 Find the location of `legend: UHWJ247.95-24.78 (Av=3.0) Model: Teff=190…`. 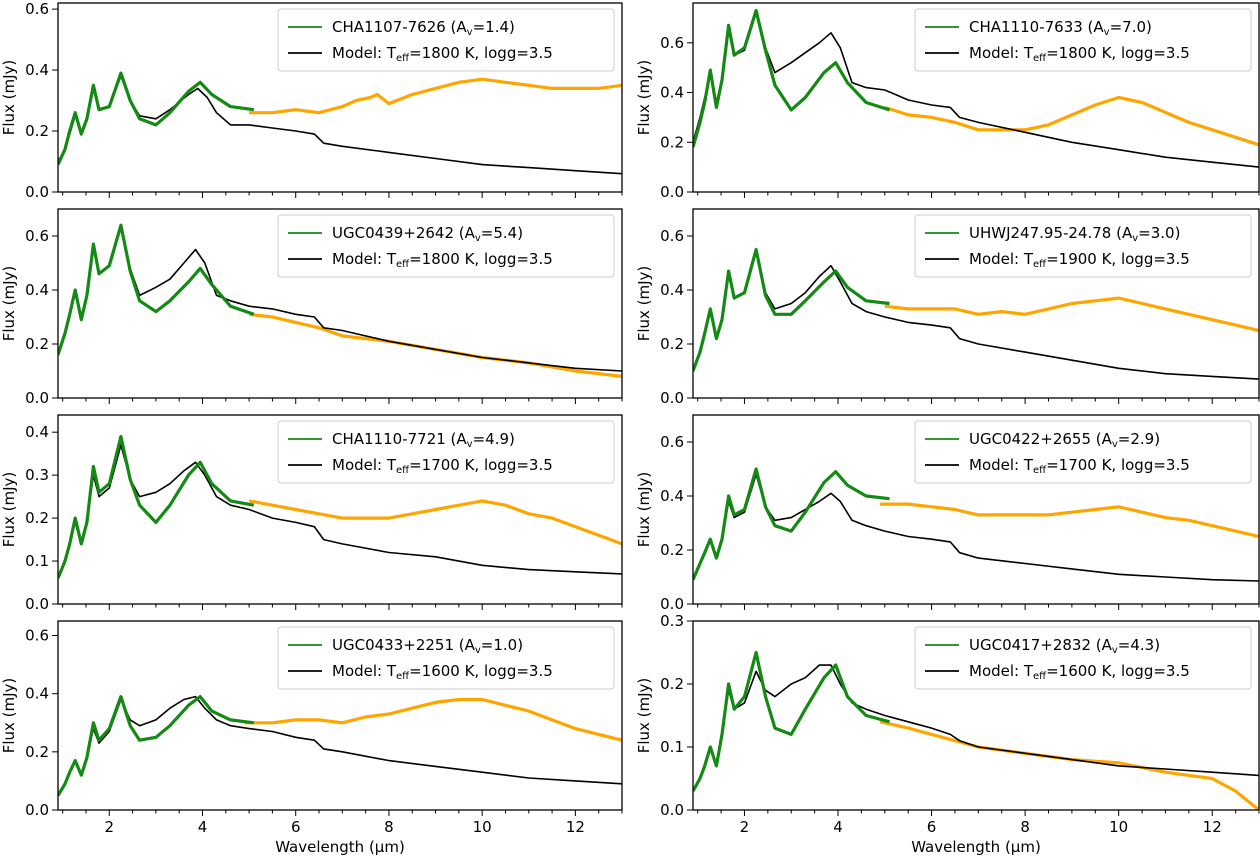

legend: UHWJ247.95-24.78 (Av=3.0) Model: Teff=190… is located at coordinates (1083, 246).